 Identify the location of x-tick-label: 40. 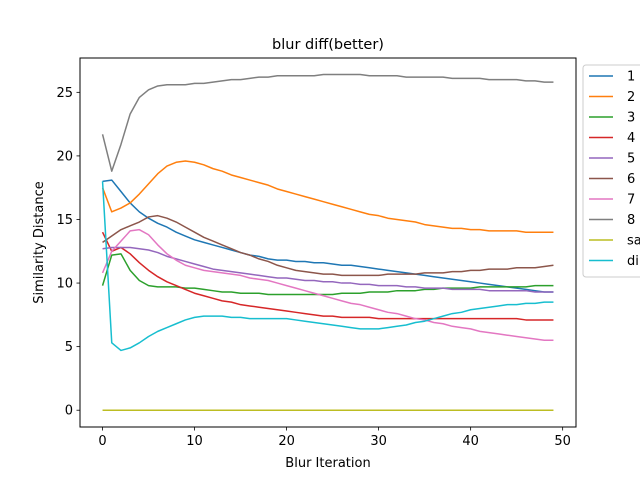
(470, 441).